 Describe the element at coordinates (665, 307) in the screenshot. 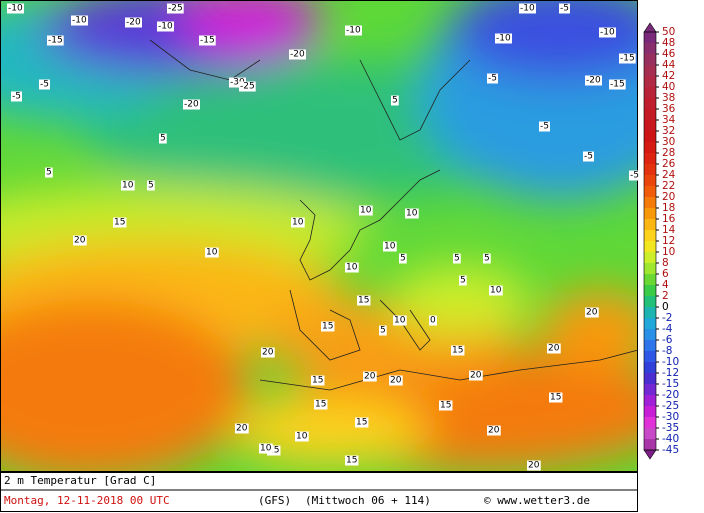

I see `legend-label: 0` at that location.